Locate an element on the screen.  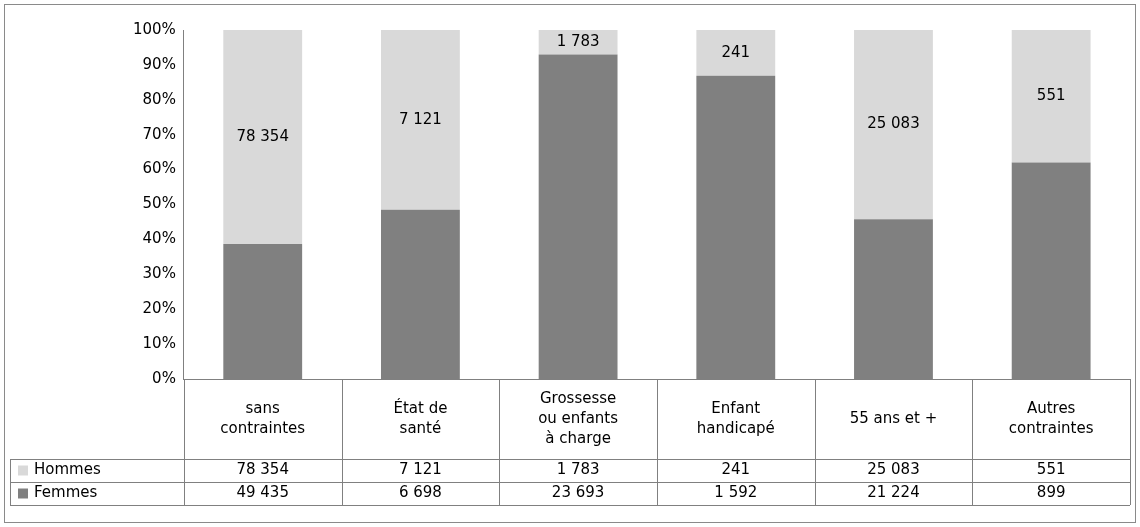
x-tick-label: 55 ans et + is located at coordinates (893, 417).